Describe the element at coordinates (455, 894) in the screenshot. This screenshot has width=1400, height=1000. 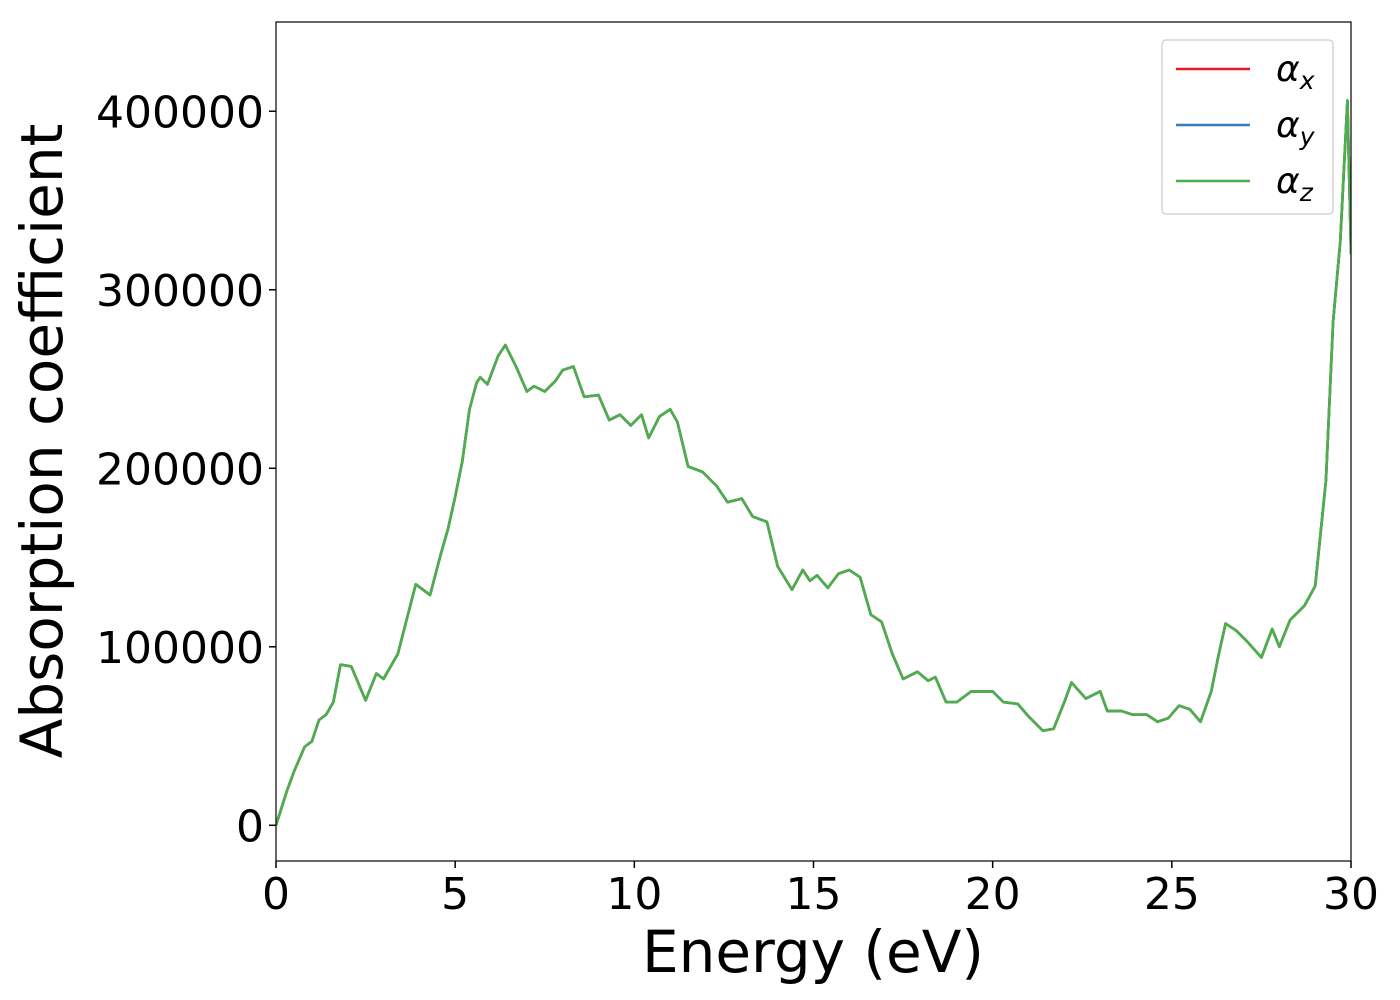
I see `x-tick-label: 5` at that location.